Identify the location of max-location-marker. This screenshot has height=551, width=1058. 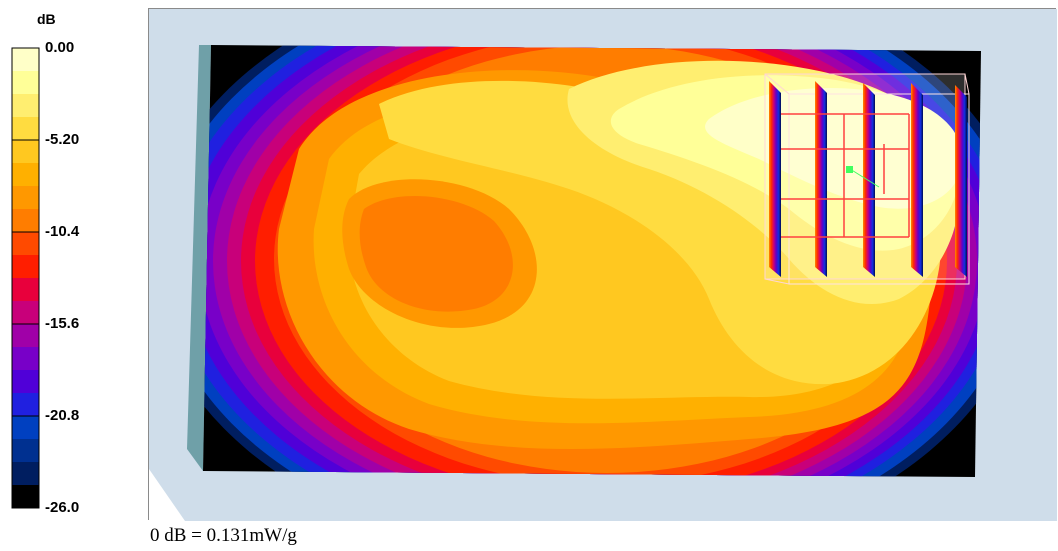
(849, 169).